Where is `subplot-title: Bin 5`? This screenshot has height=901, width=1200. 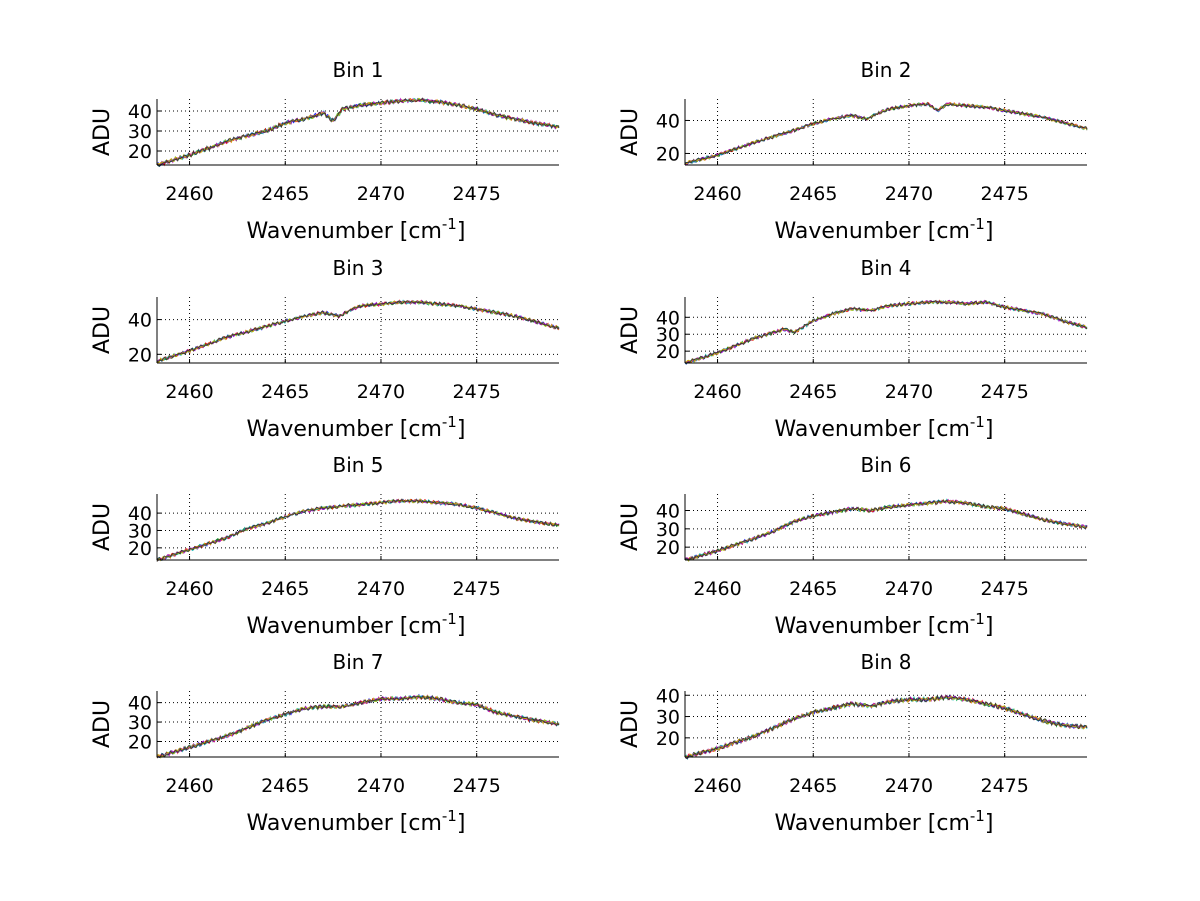 subplot-title: Bin 5 is located at coordinates (357, 465).